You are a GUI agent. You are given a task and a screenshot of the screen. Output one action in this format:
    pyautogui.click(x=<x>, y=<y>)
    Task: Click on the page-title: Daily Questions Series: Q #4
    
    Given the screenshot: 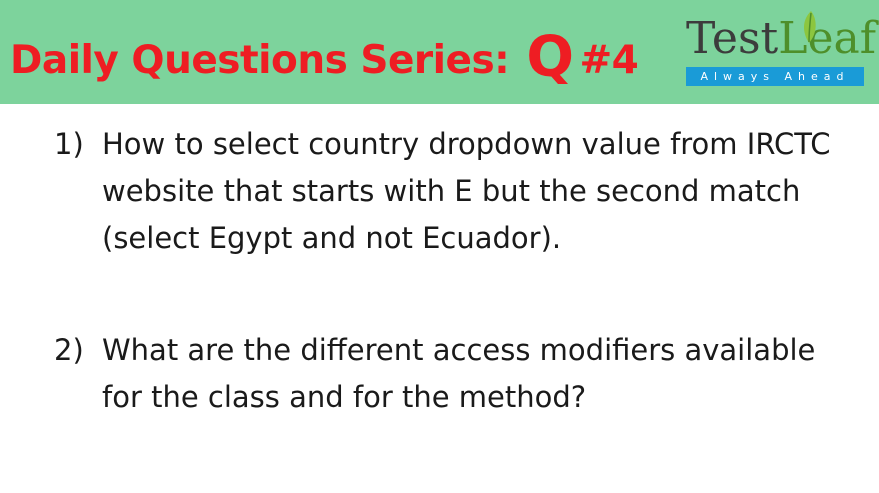 What is the action you would take?
    pyautogui.click(x=324, y=57)
    